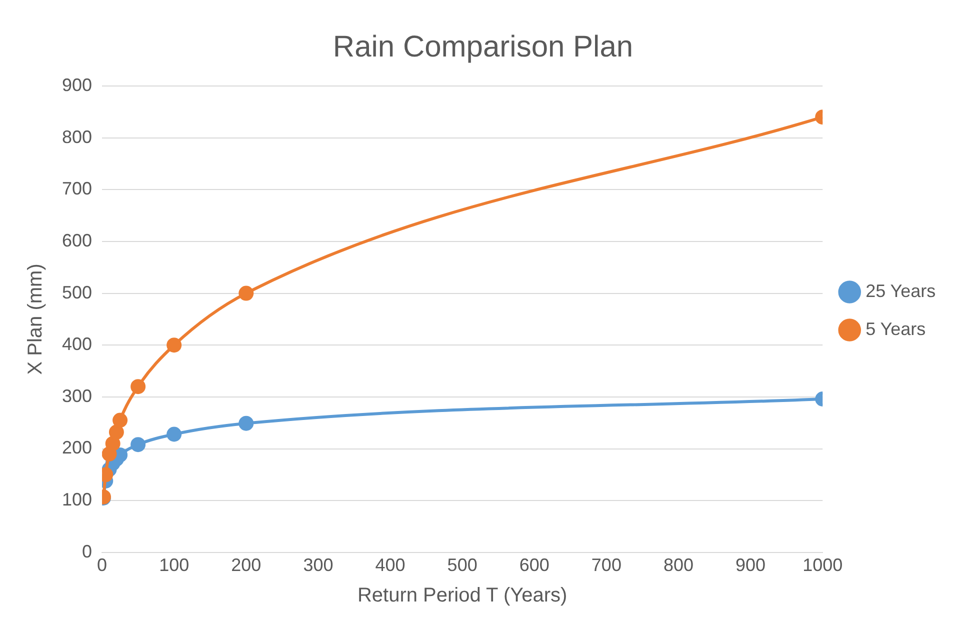 Image resolution: width=961 pixels, height=627 pixels. I want to click on y-tick-label: 200, so click(77, 448).